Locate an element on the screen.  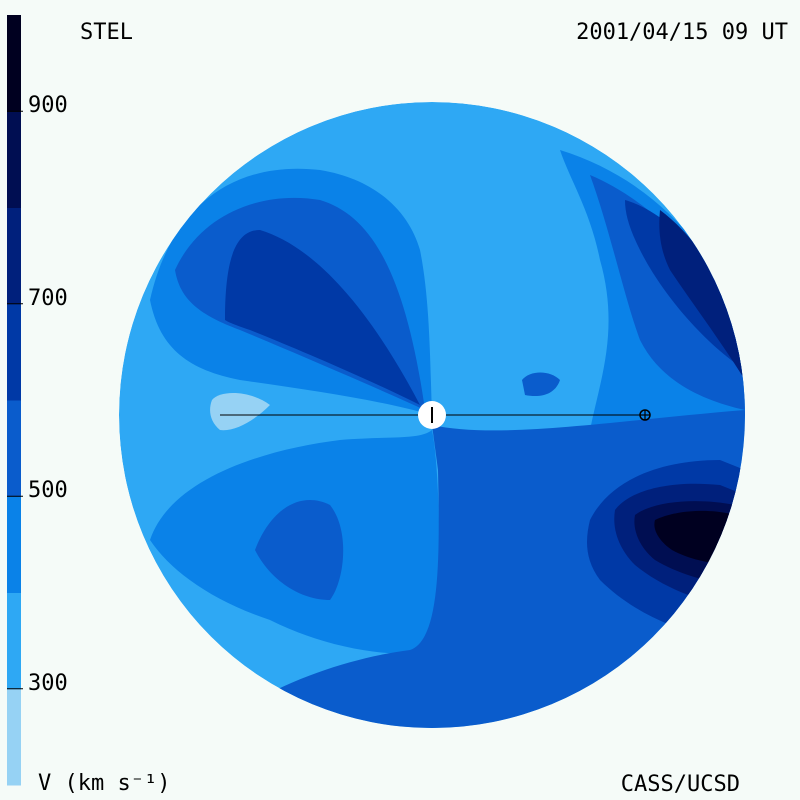
region-v550-small-patch is located at coordinates (541, 384).